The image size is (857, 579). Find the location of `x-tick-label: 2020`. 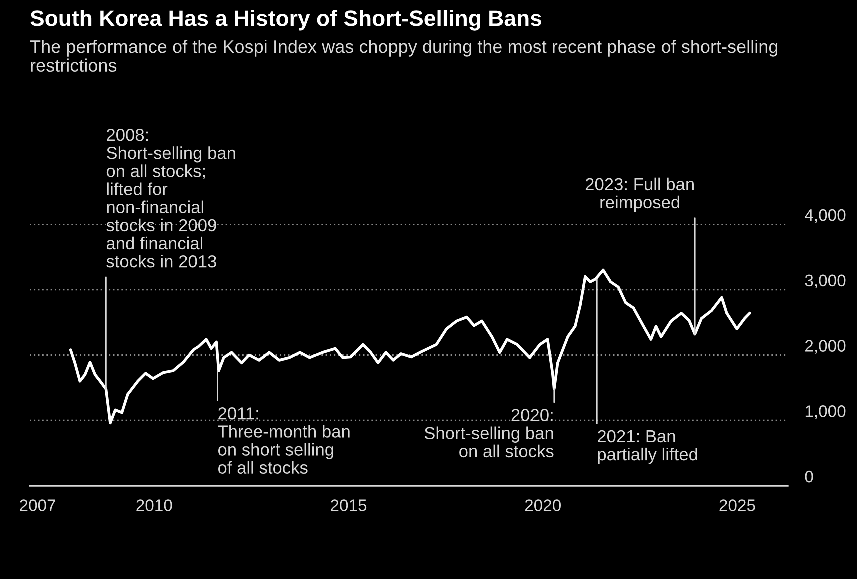

x-tick-label: 2020 is located at coordinates (543, 506).